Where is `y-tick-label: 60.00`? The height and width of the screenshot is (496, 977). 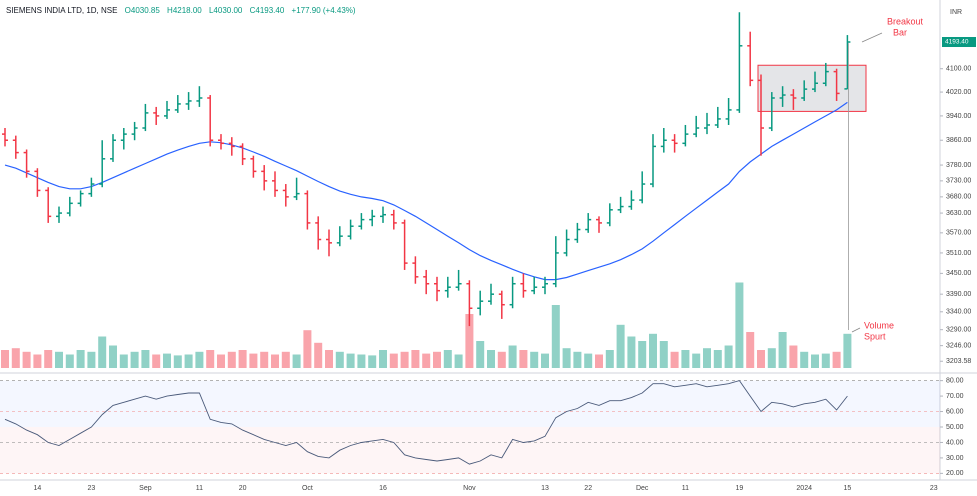 y-tick-label: 60.00 is located at coordinates (955, 411).